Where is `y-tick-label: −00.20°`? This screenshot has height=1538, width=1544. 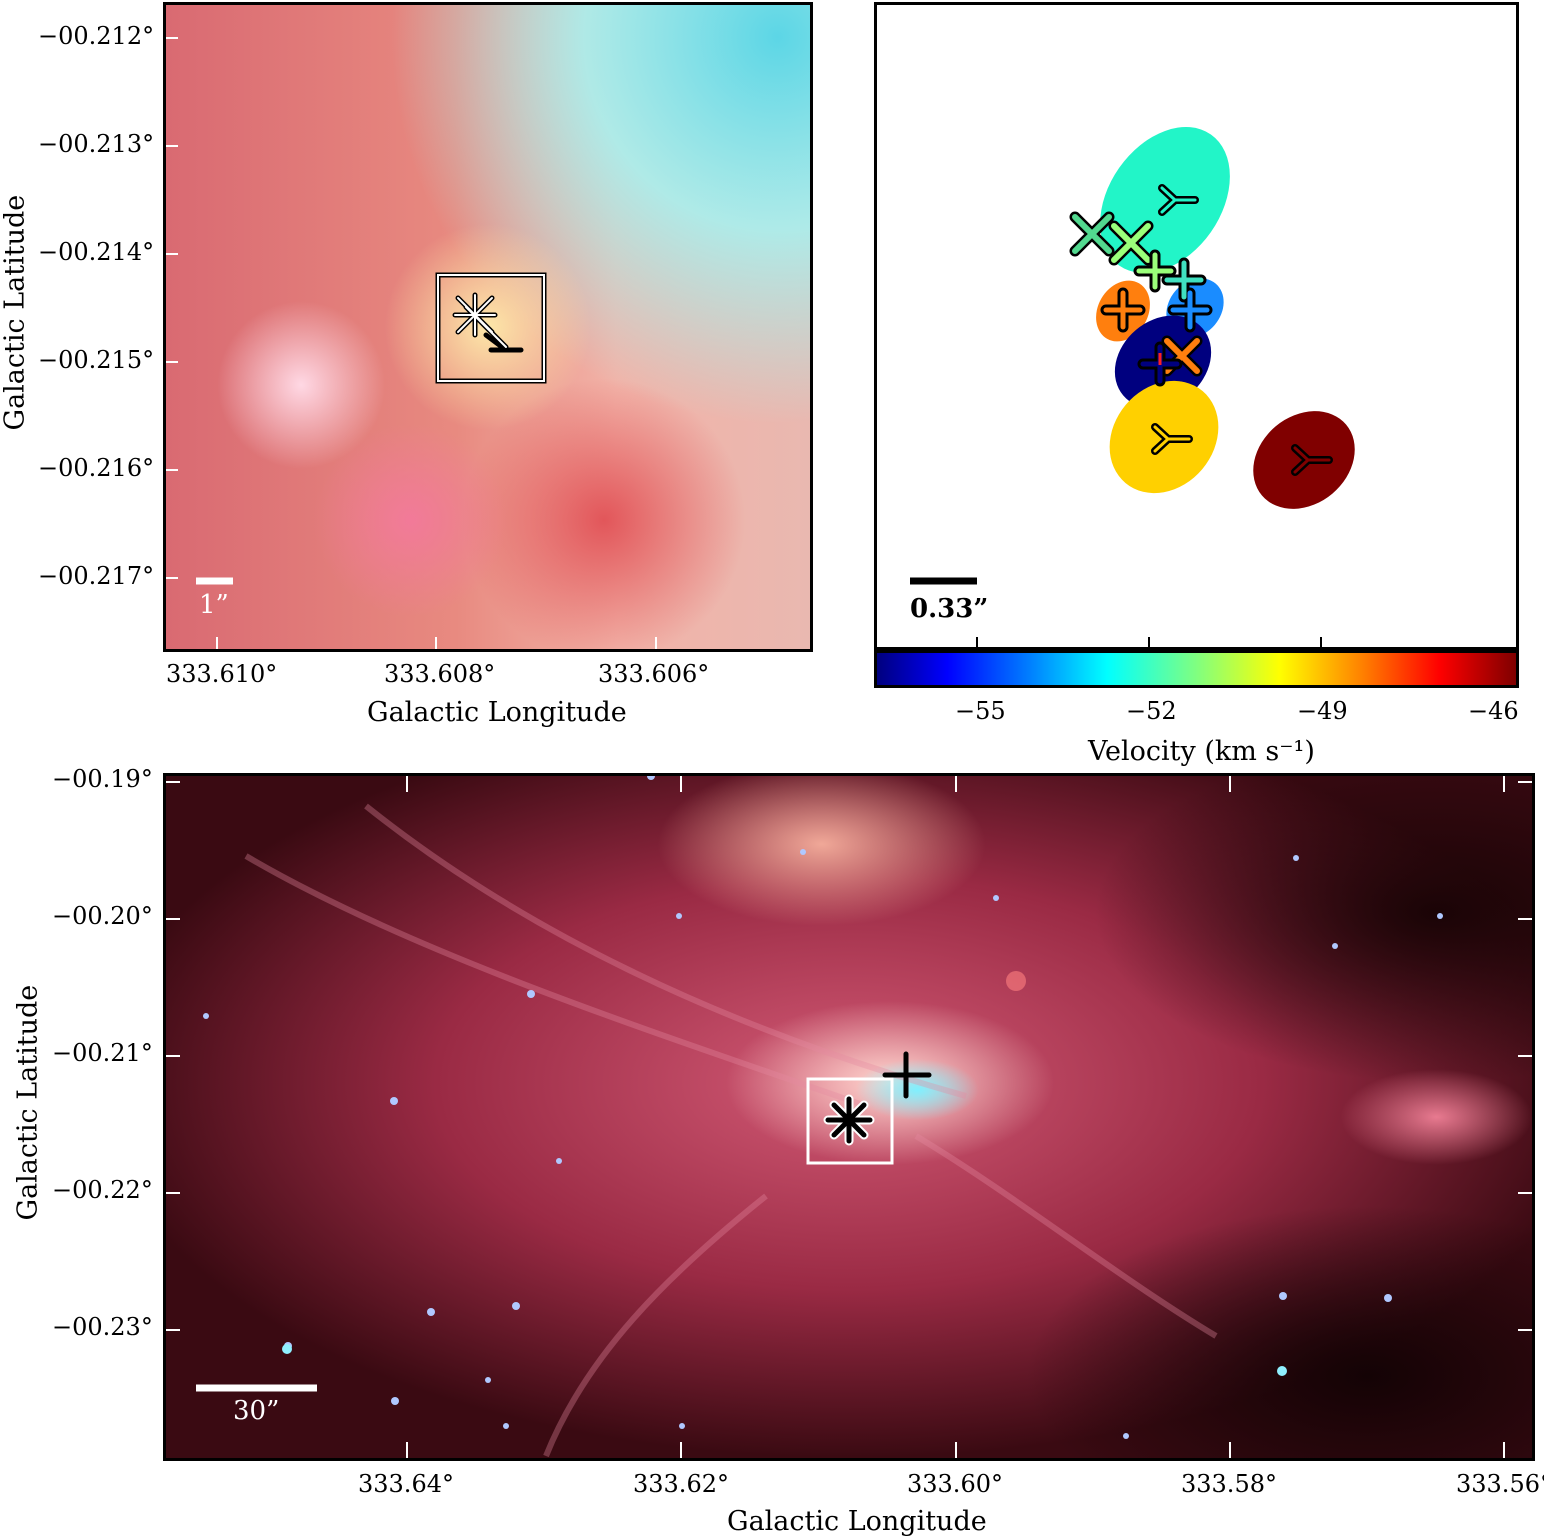 y-tick-label: −00.20° is located at coordinates (102, 916).